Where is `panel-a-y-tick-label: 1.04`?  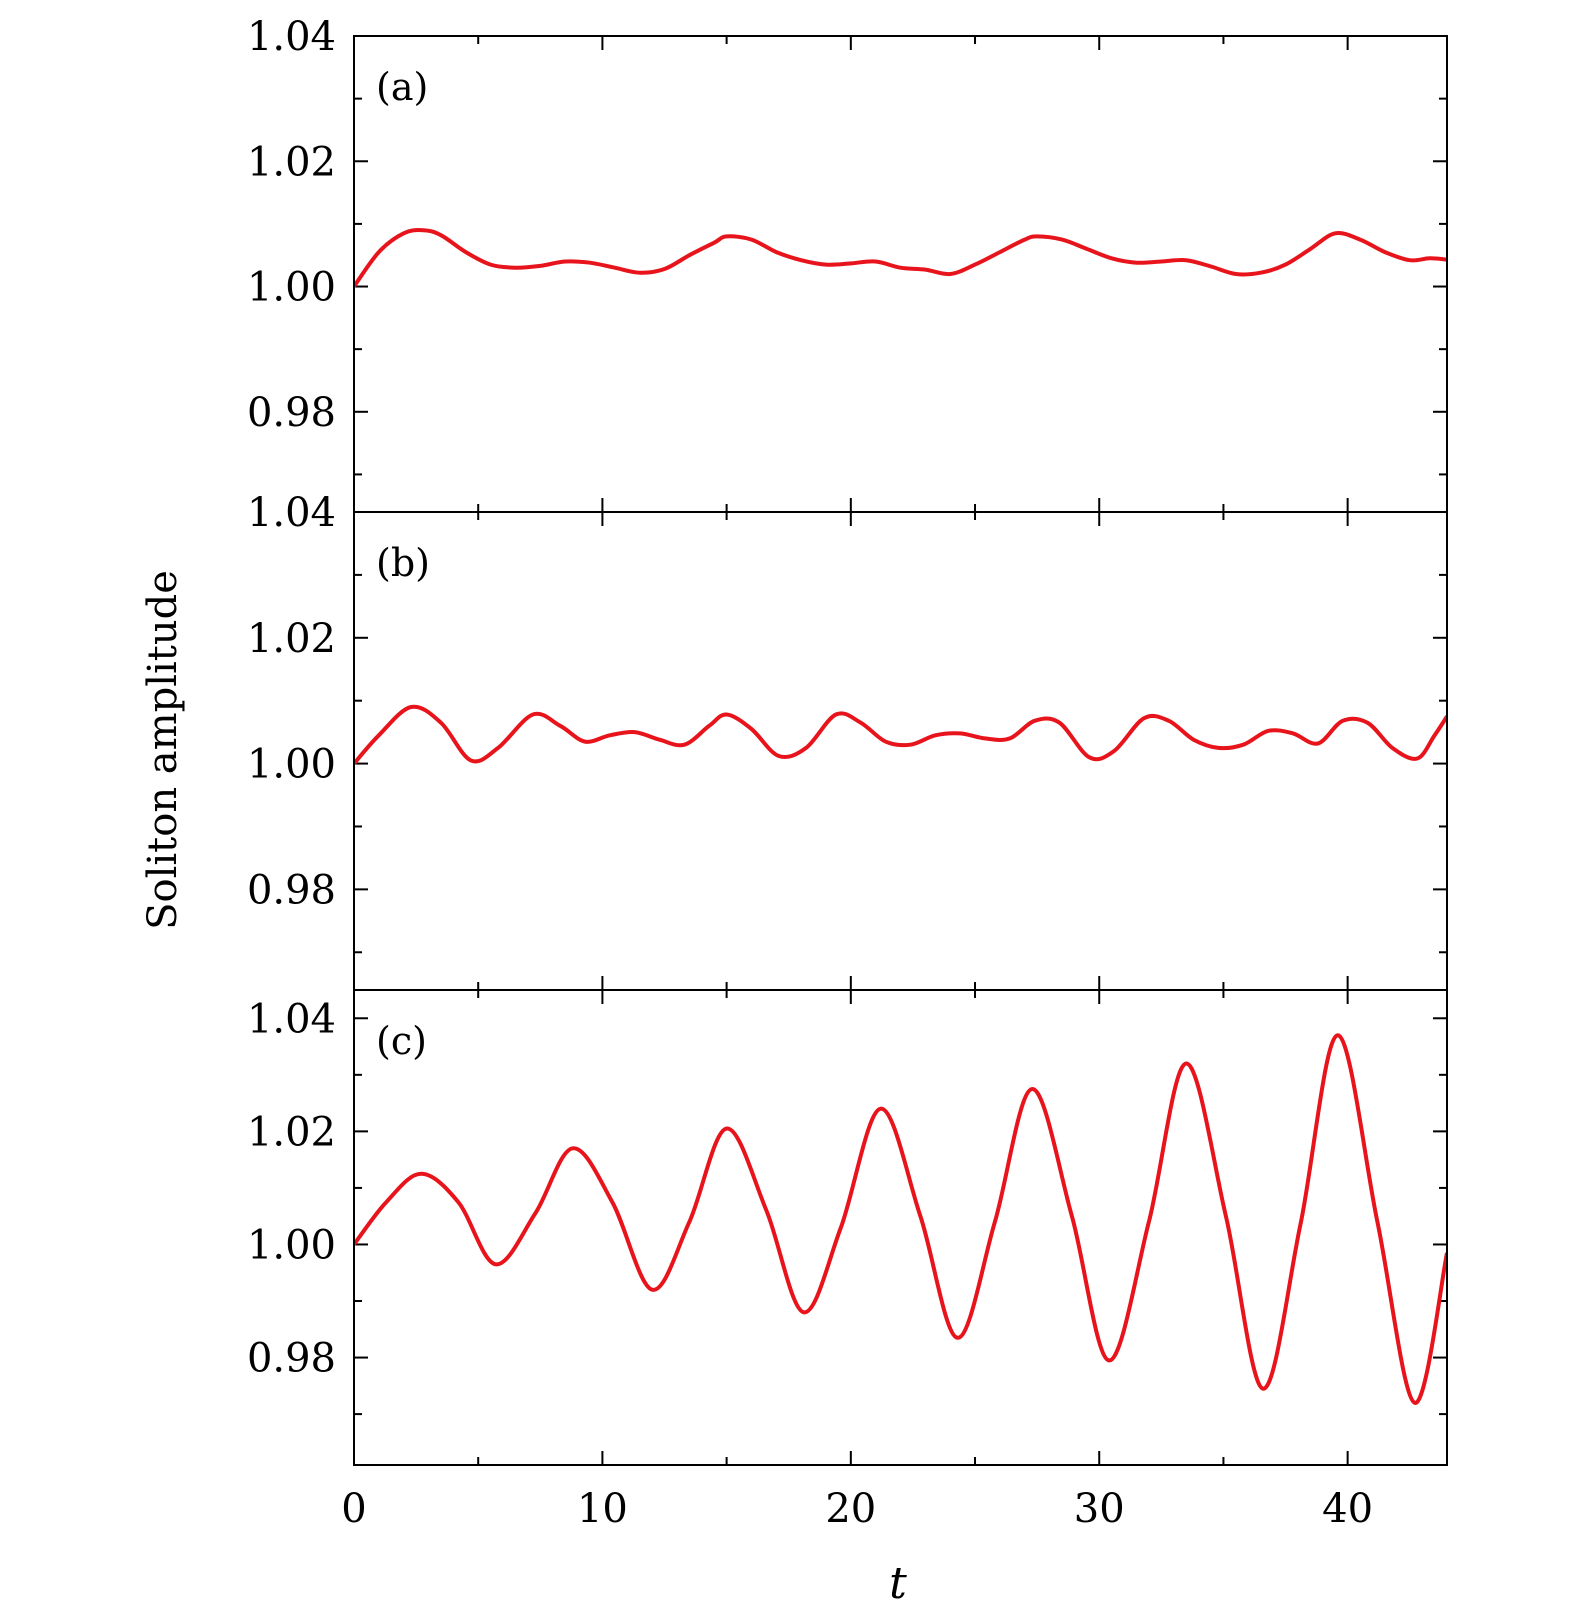
panel-a-y-tick-label: 1.04 is located at coordinates (291, 37).